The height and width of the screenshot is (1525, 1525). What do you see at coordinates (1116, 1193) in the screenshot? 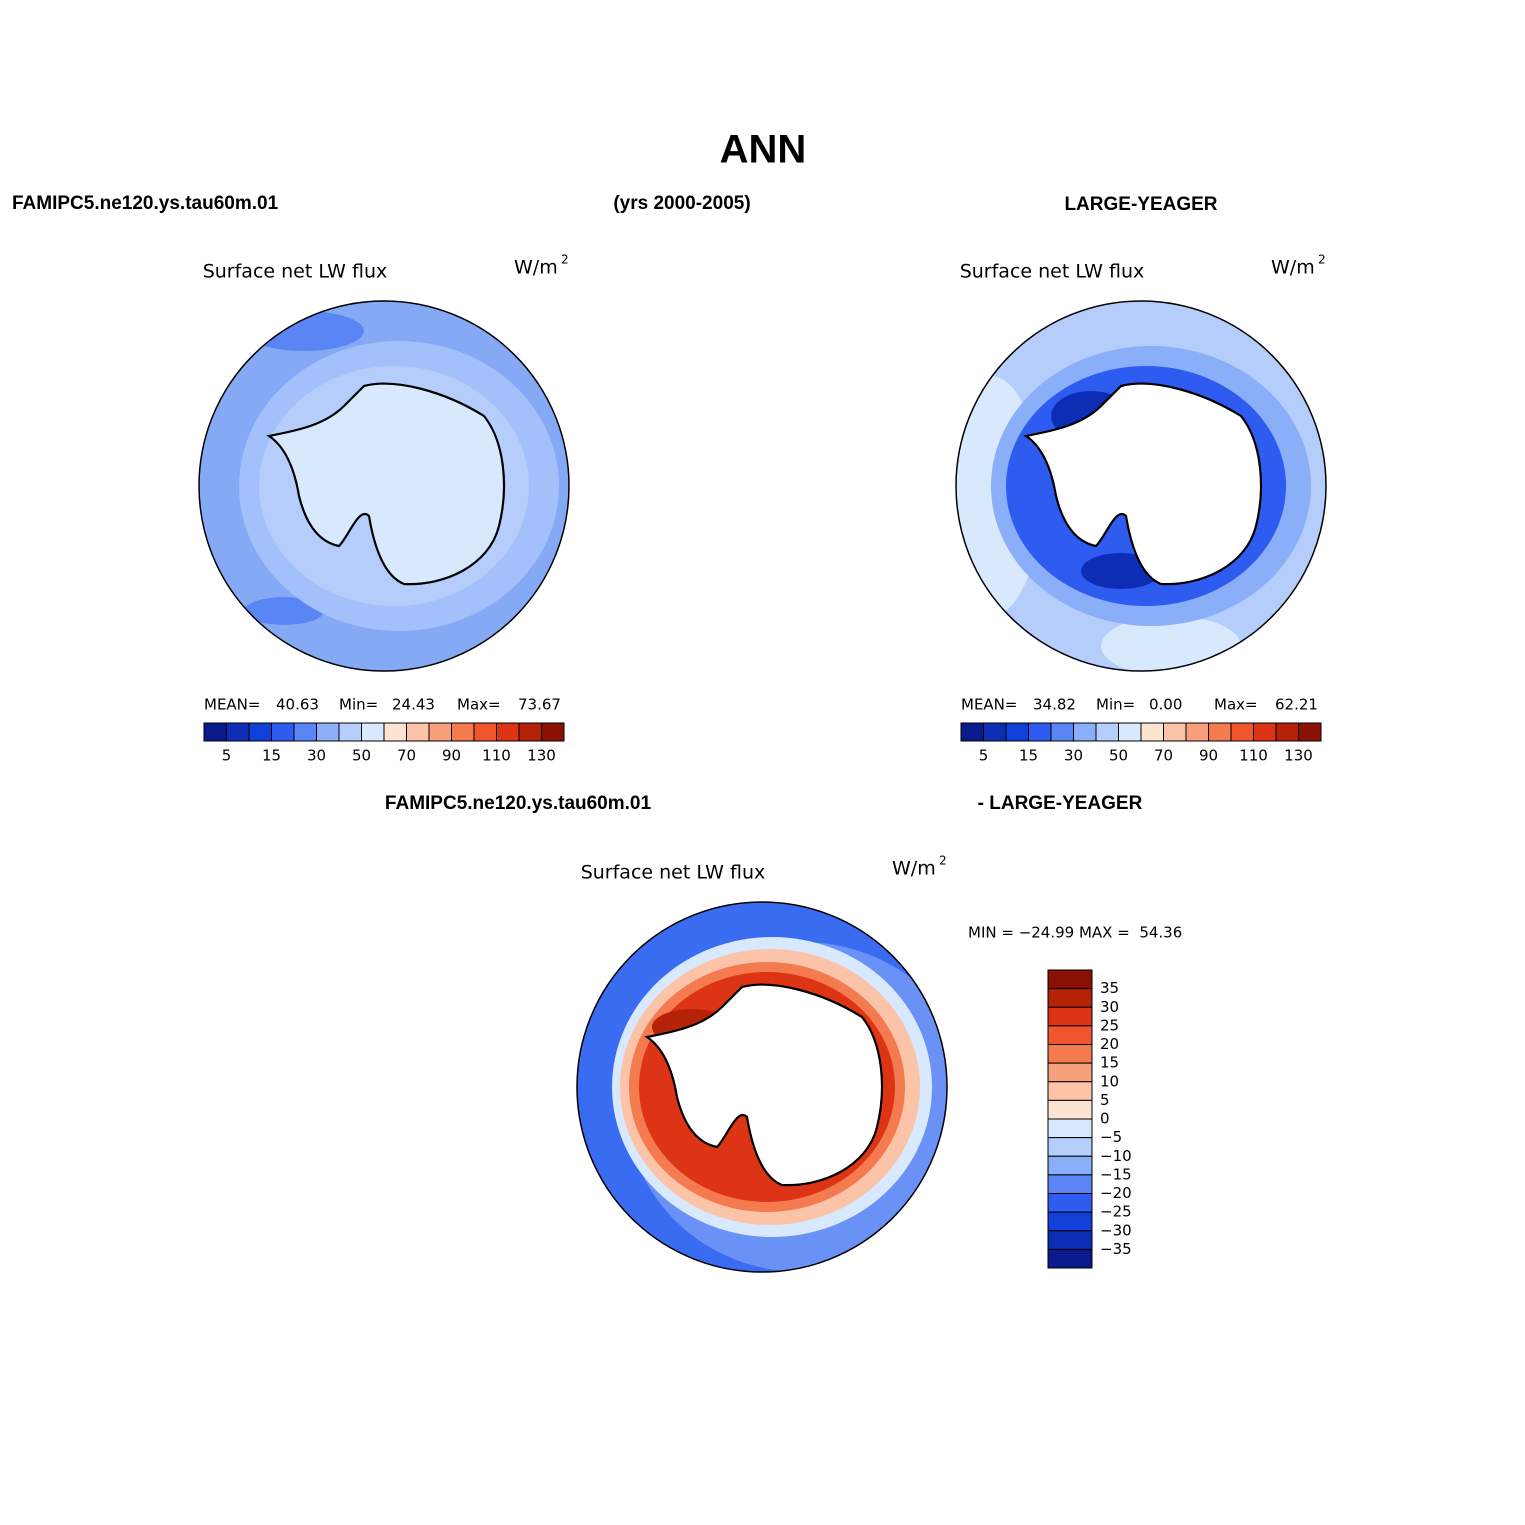
I see `colorbar-label: −20` at bounding box center [1116, 1193].